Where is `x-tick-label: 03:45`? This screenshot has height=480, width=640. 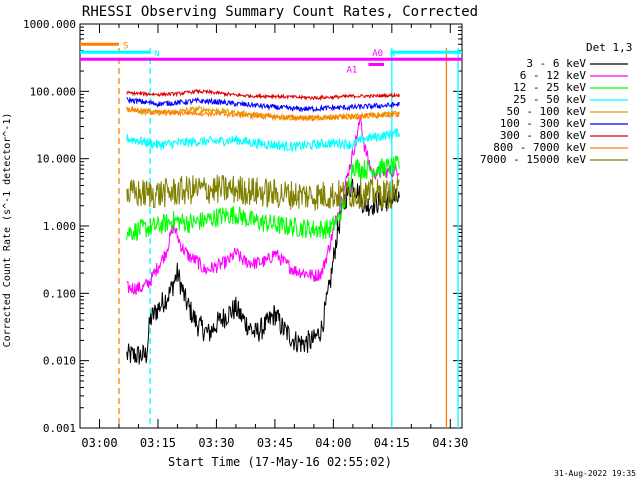 x-tick-label: 03:45 is located at coordinates (275, 443).